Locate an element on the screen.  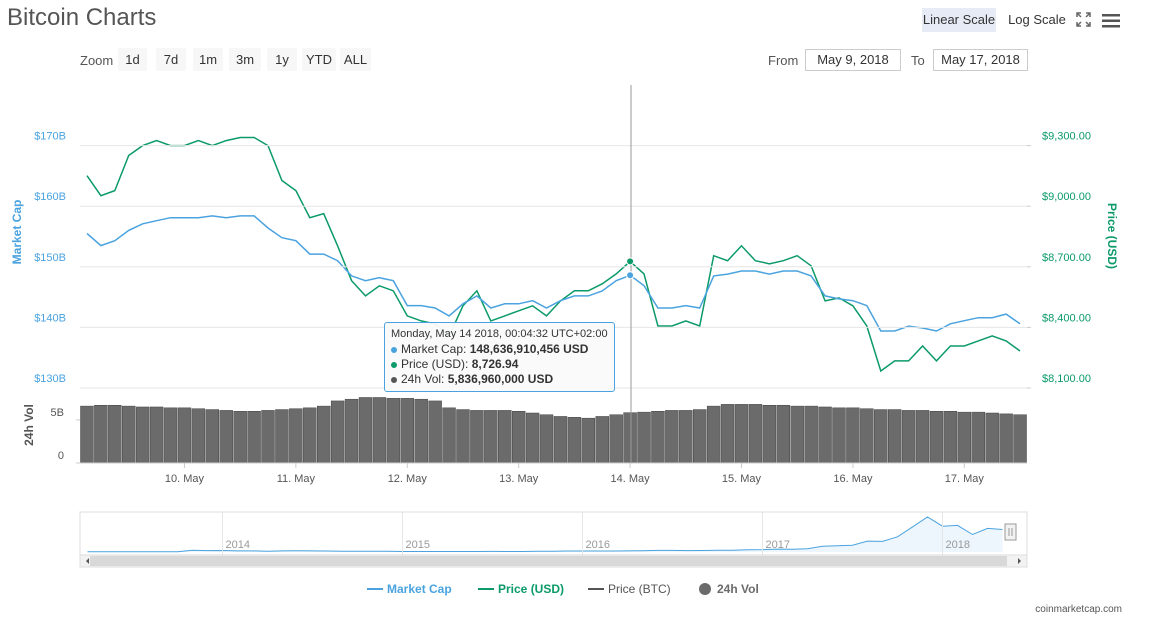
to-label: To is located at coordinates (918, 60).